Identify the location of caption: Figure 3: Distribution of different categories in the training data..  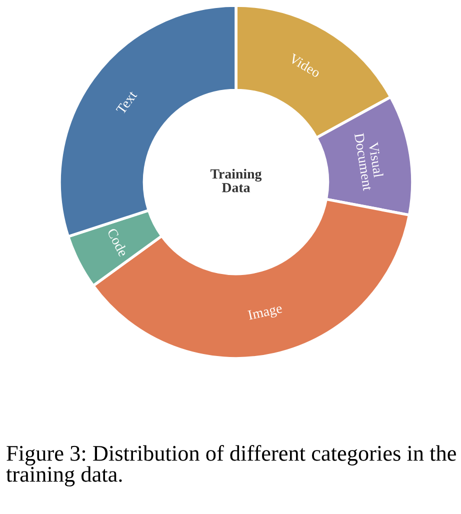
(231, 465).